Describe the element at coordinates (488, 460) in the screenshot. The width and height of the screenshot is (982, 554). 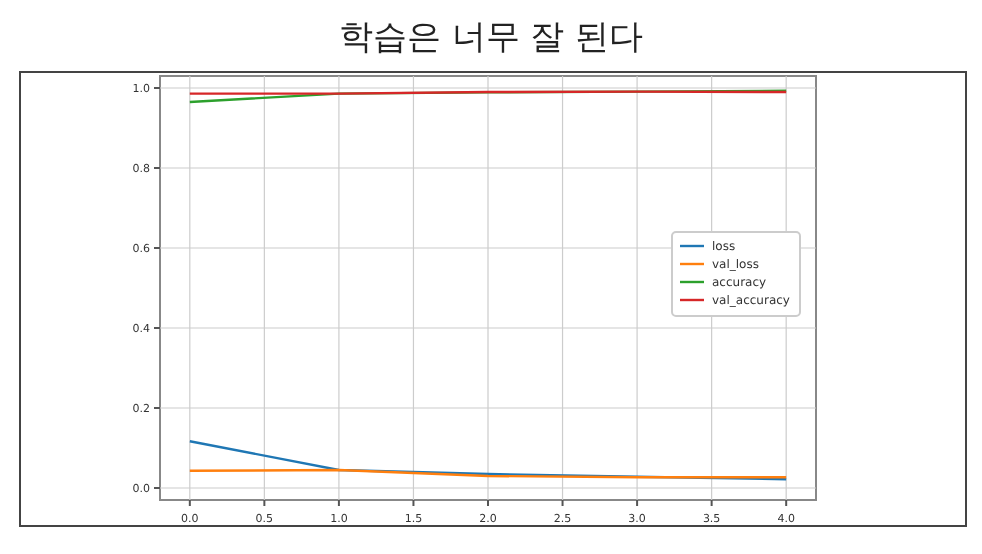
I see `line-series` at that location.